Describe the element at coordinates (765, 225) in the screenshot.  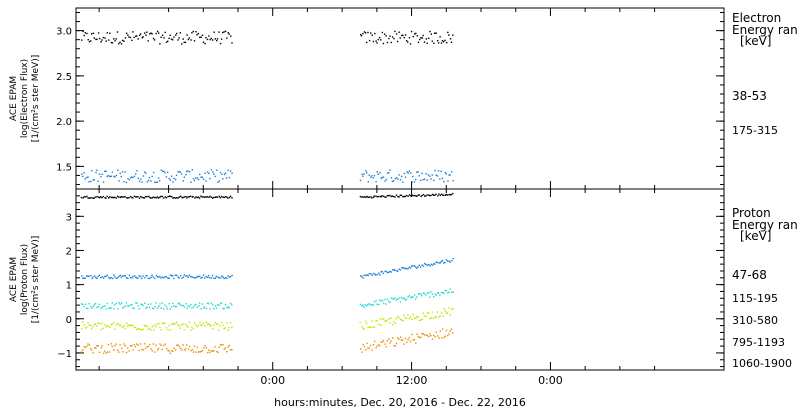
I see `legend-title-line: Energy ran` at that location.